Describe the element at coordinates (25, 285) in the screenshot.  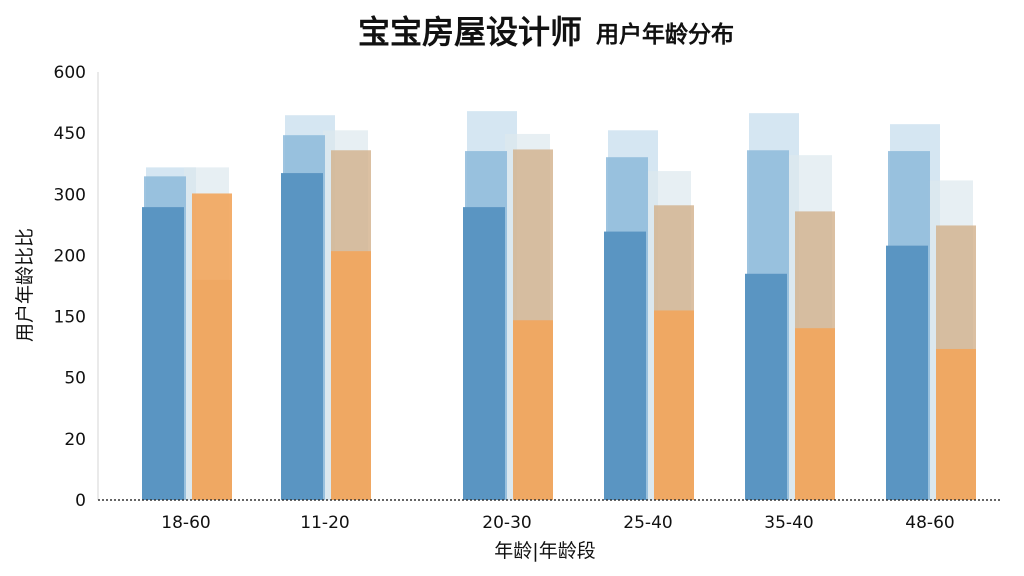
I see `y-axis-title: 用户年龄比比` at that location.